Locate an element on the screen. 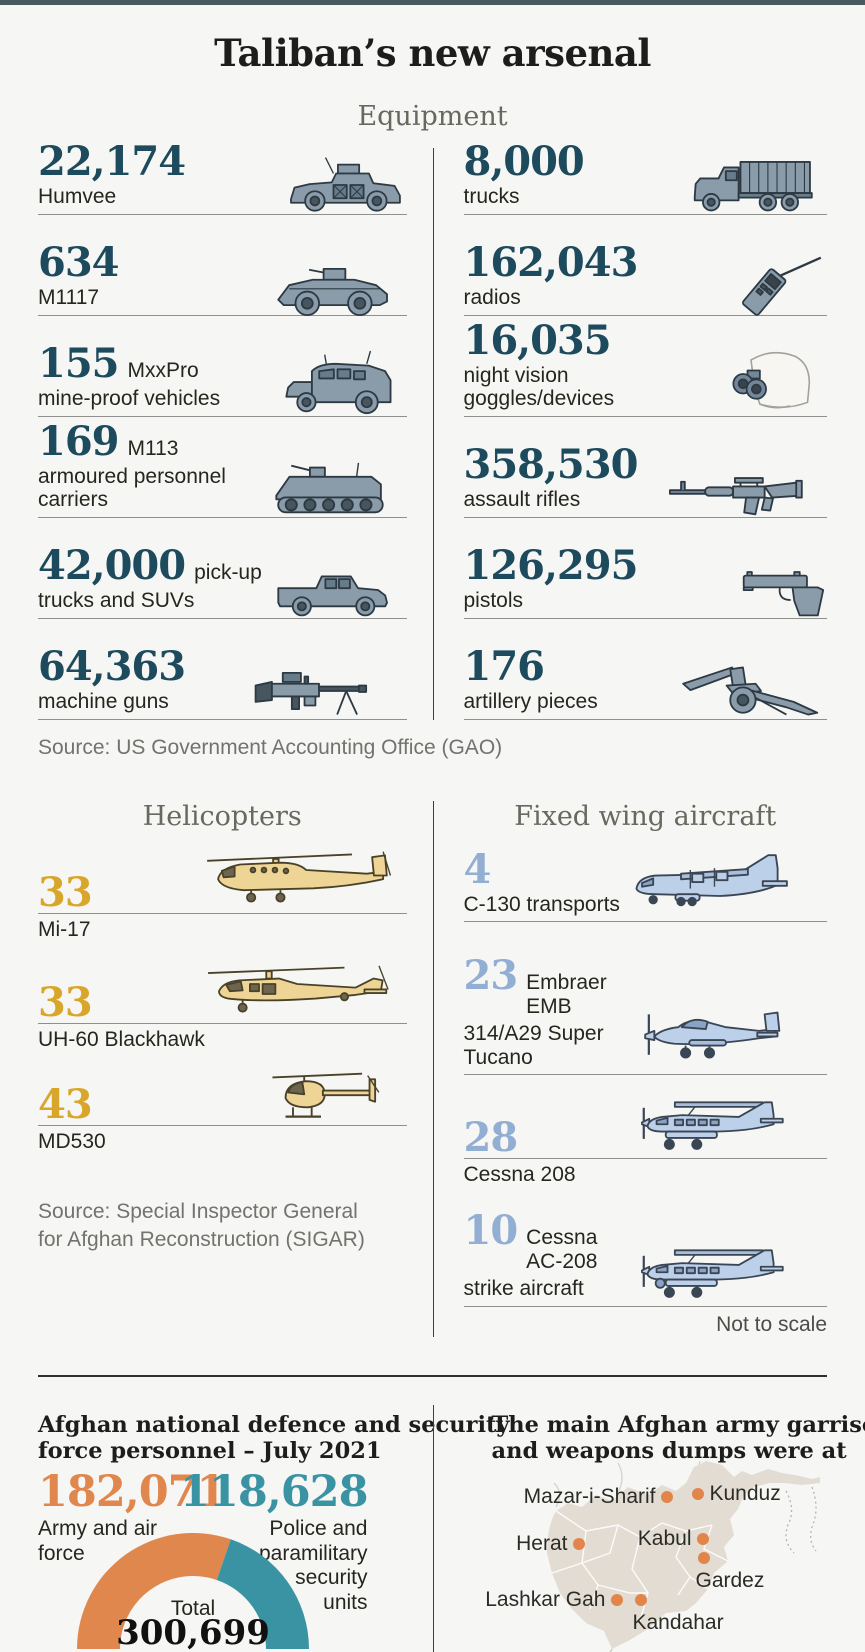 The width and height of the screenshot is (865, 1652). stat-row-m1117: 634 M1117 is located at coordinates (222, 265).